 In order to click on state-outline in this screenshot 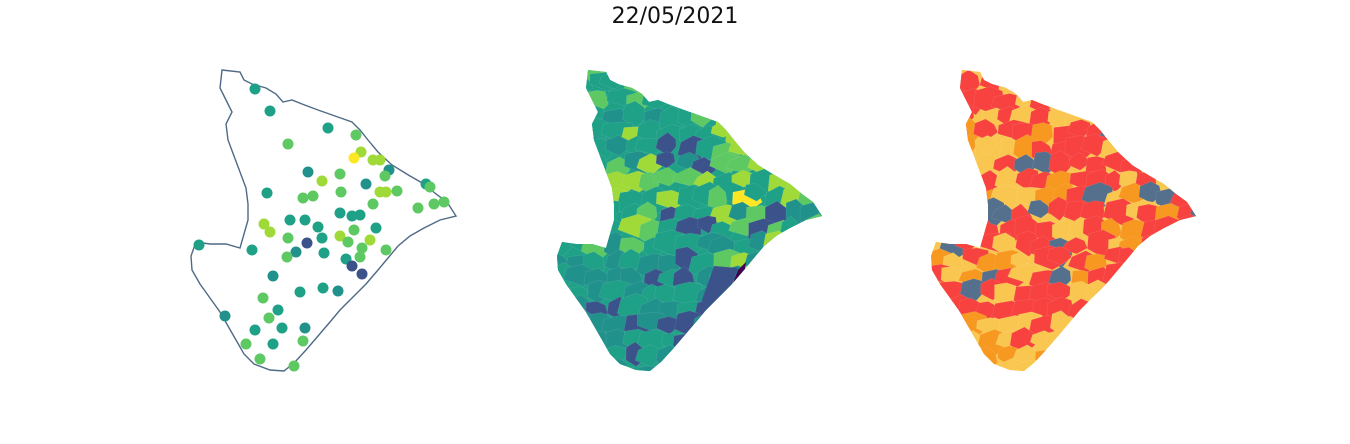, I will do `click(323, 220)`.